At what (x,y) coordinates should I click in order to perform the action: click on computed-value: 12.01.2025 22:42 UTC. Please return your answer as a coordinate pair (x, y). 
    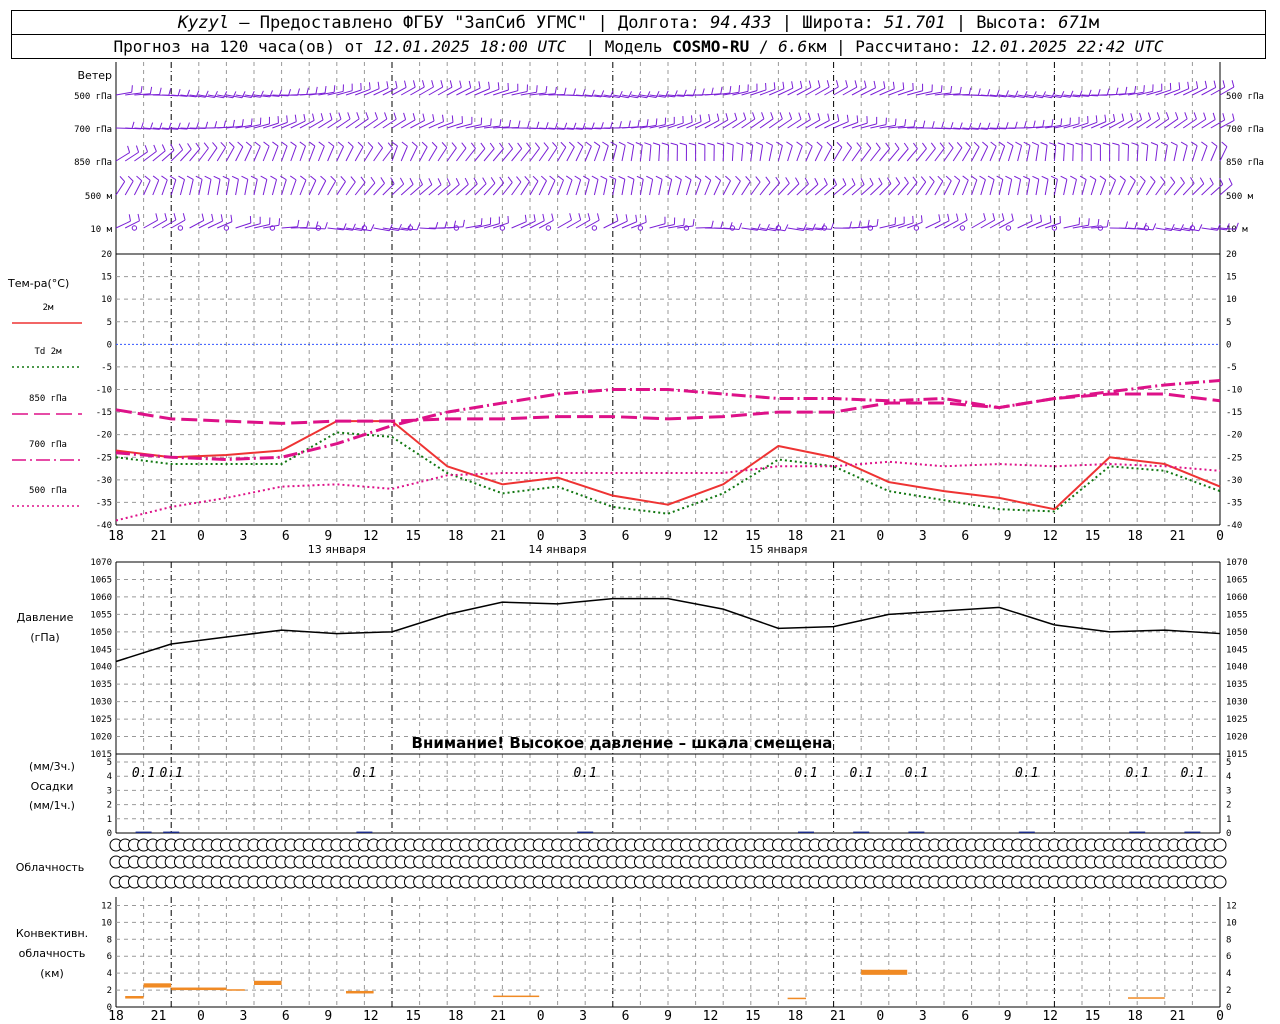
    Looking at the image, I should click on (1067, 46).